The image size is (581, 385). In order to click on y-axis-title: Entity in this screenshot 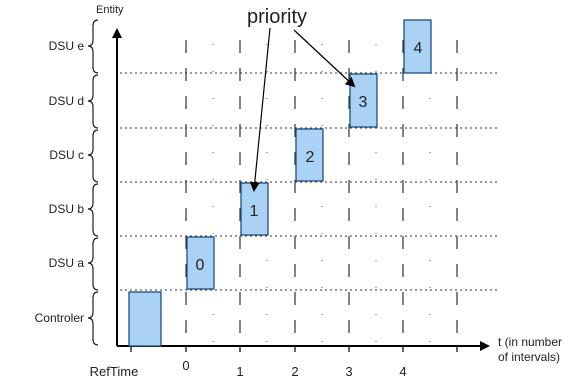, I will do `click(110, 10)`.